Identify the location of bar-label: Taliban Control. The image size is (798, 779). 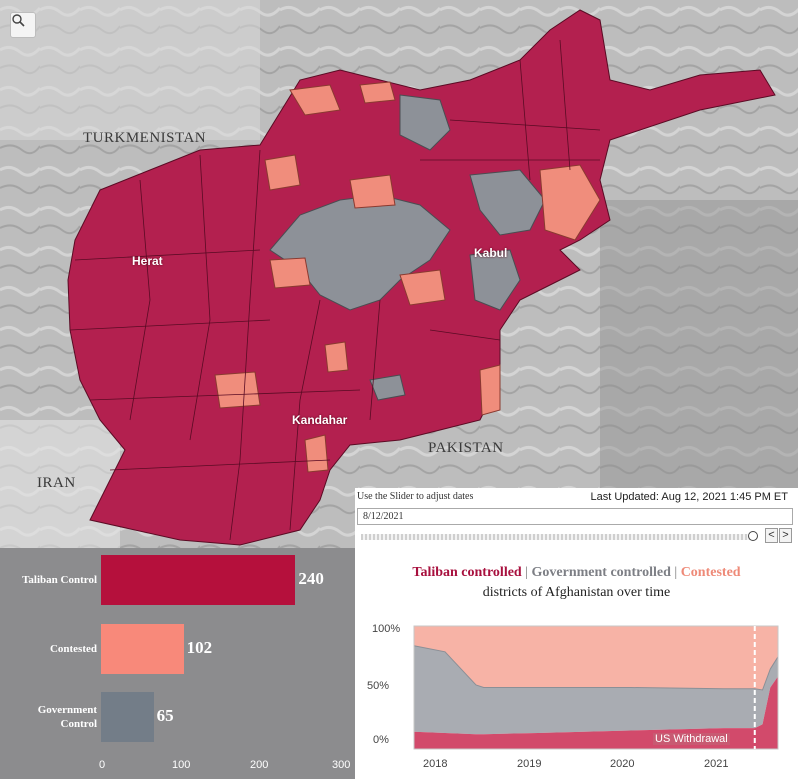
(59, 580).